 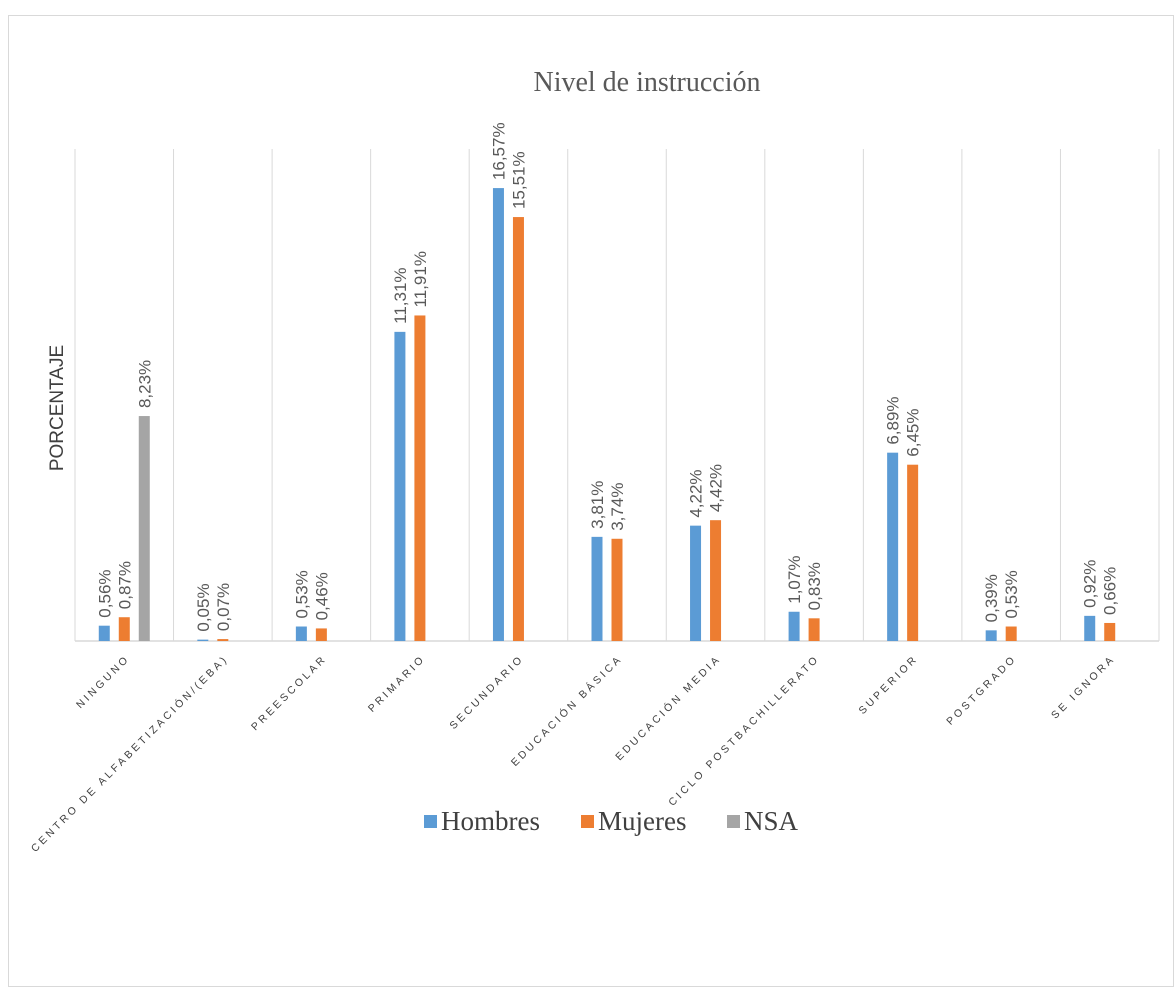 What do you see at coordinates (913, 552) in the screenshot?
I see `bar-mujeres-superior` at bounding box center [913, 552].